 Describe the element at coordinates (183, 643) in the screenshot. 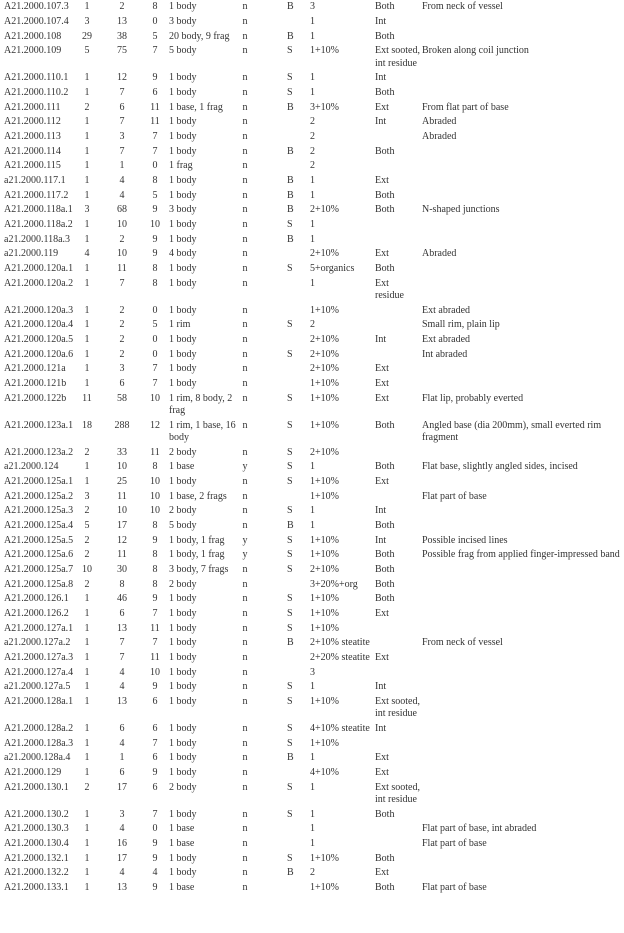

I see `description-cell: 1 body` at that location.